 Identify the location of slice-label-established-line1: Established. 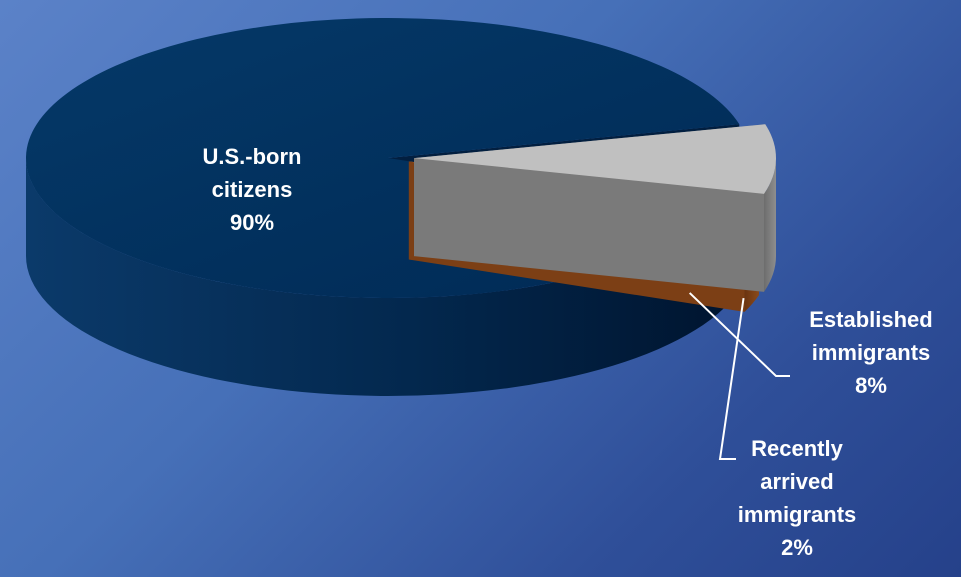
(871, 319).